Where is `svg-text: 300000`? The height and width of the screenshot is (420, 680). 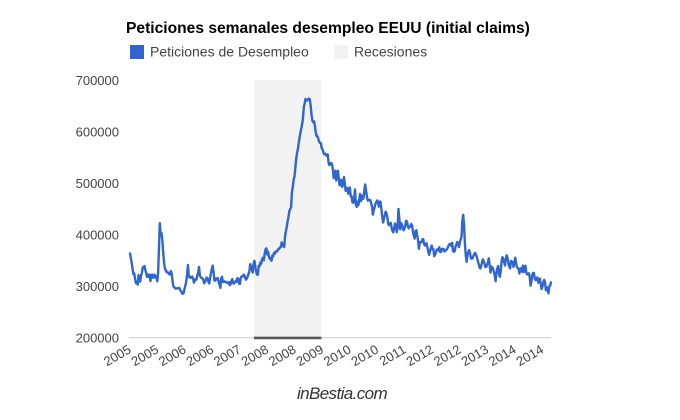
svg-text: 300000 is located at coordinates (97, 286).